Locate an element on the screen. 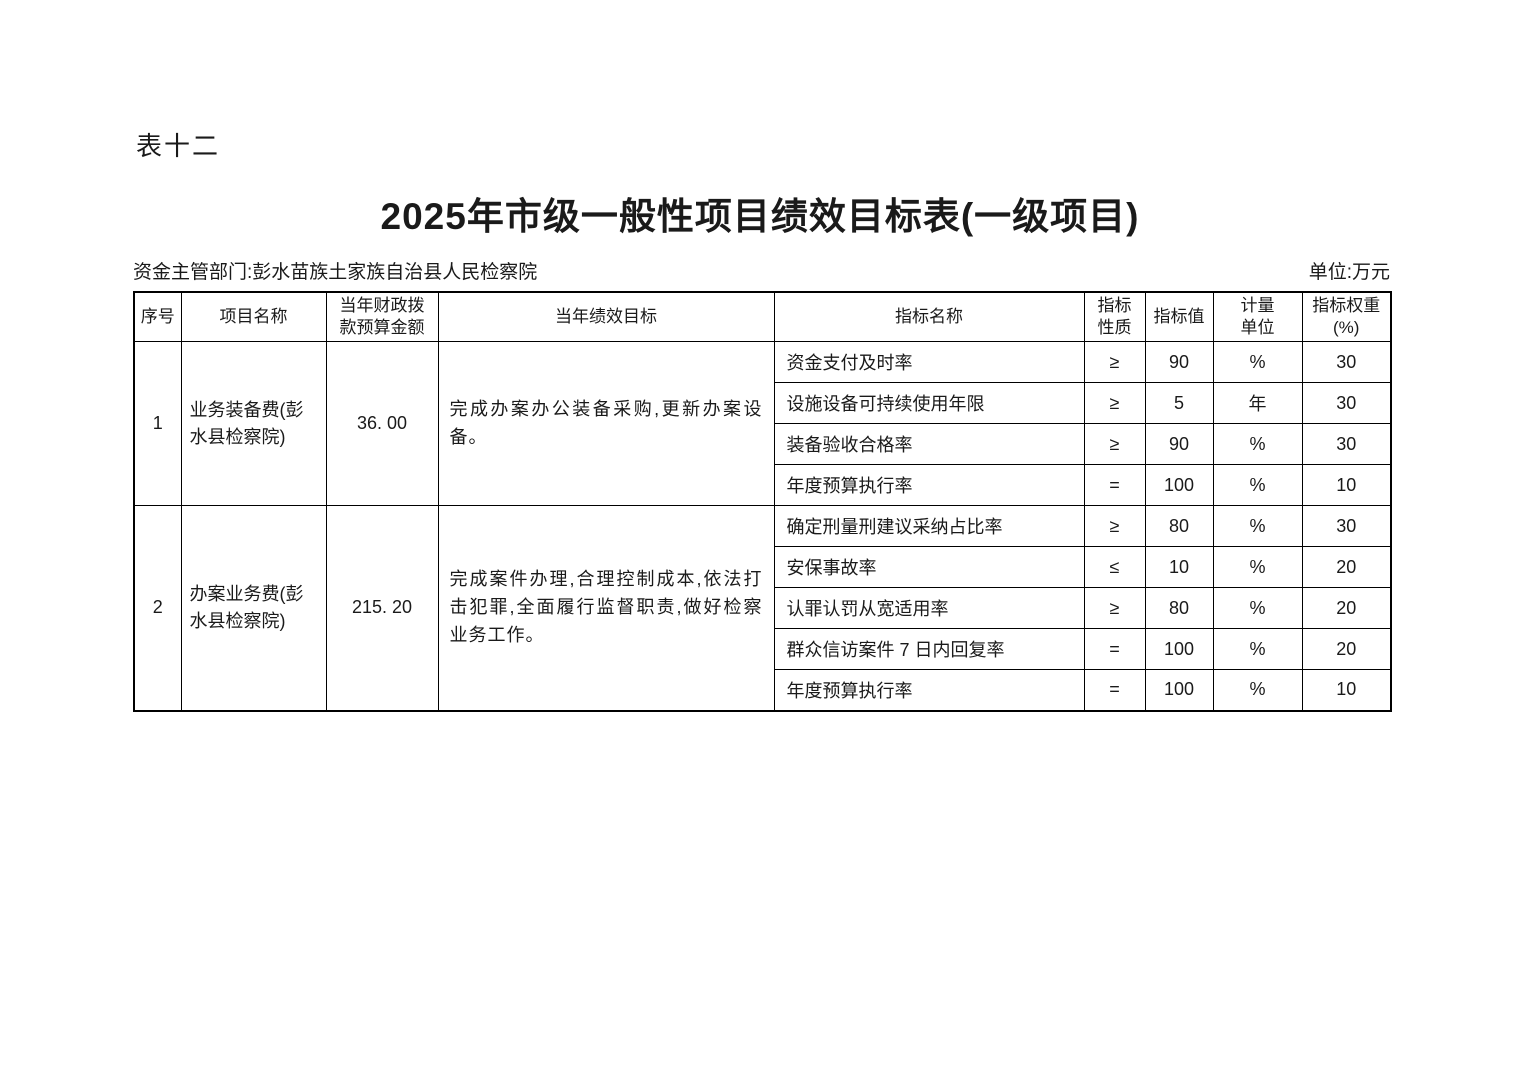  project-seq: 1 is located at coordinates (157, 424).